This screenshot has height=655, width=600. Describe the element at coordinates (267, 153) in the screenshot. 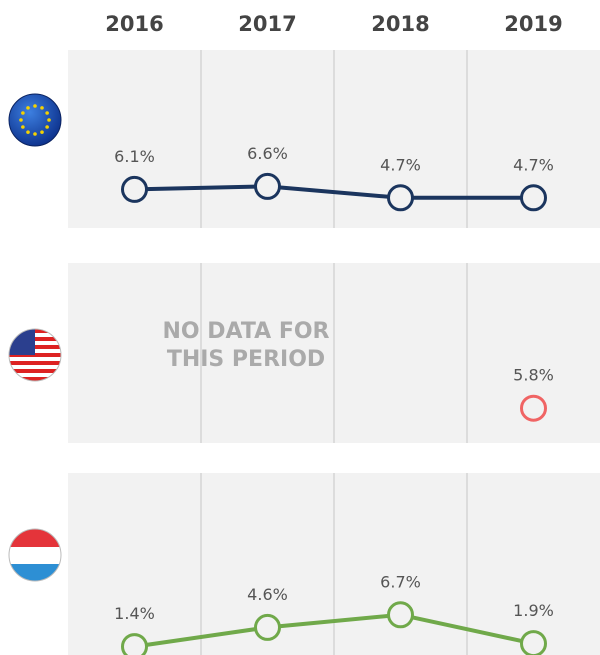

I see `value-label: 6.6%` at that location.